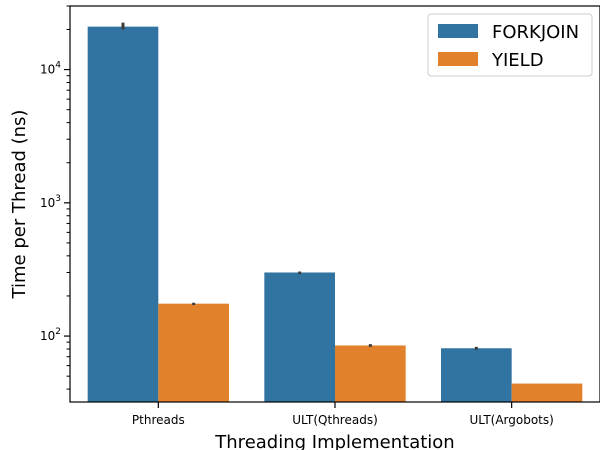 This screenshot has height=450, width=600. I want to click on x-tick-label: ULT(Argobots), so click(512, 420).